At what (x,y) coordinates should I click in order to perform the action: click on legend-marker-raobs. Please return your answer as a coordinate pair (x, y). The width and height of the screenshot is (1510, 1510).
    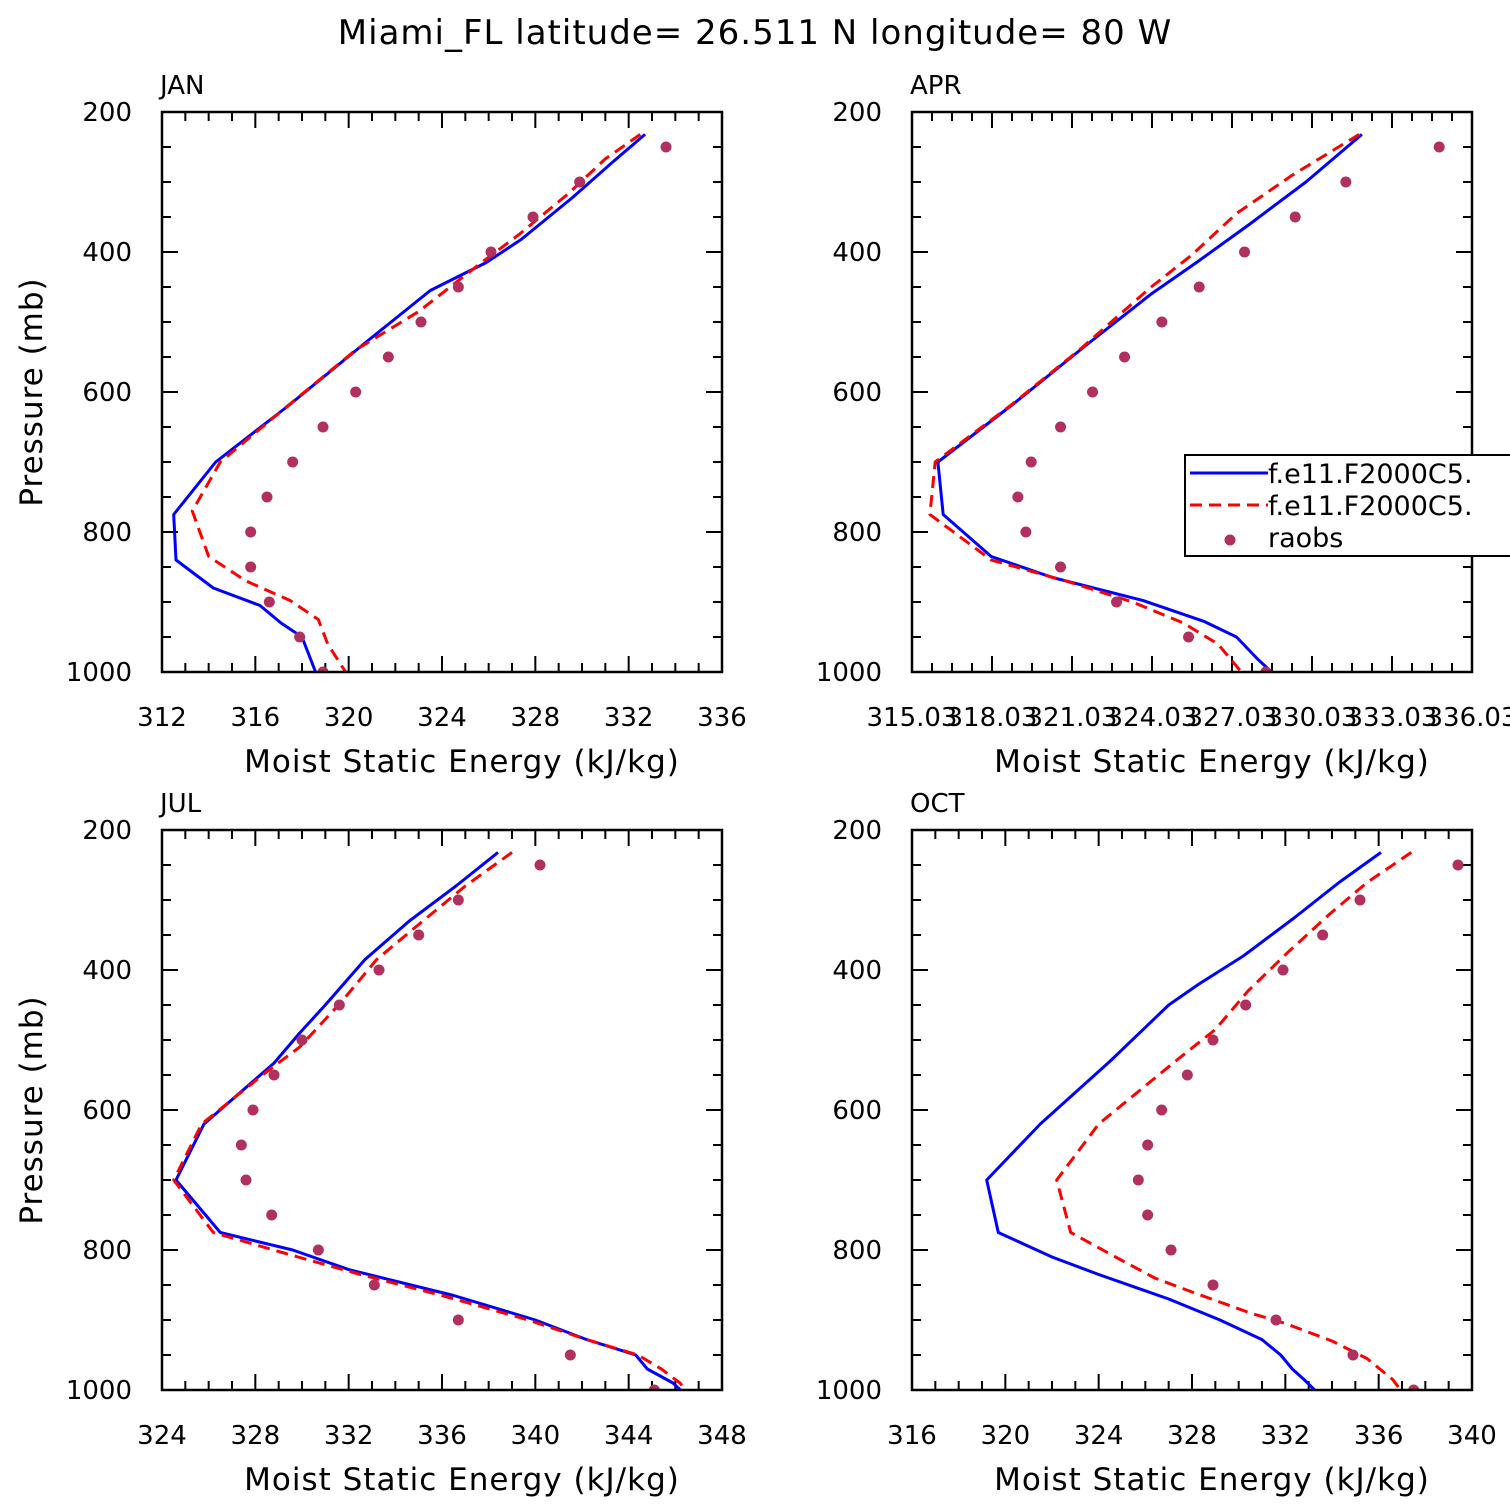
    Looking at the image, I should click on (1230, 540).